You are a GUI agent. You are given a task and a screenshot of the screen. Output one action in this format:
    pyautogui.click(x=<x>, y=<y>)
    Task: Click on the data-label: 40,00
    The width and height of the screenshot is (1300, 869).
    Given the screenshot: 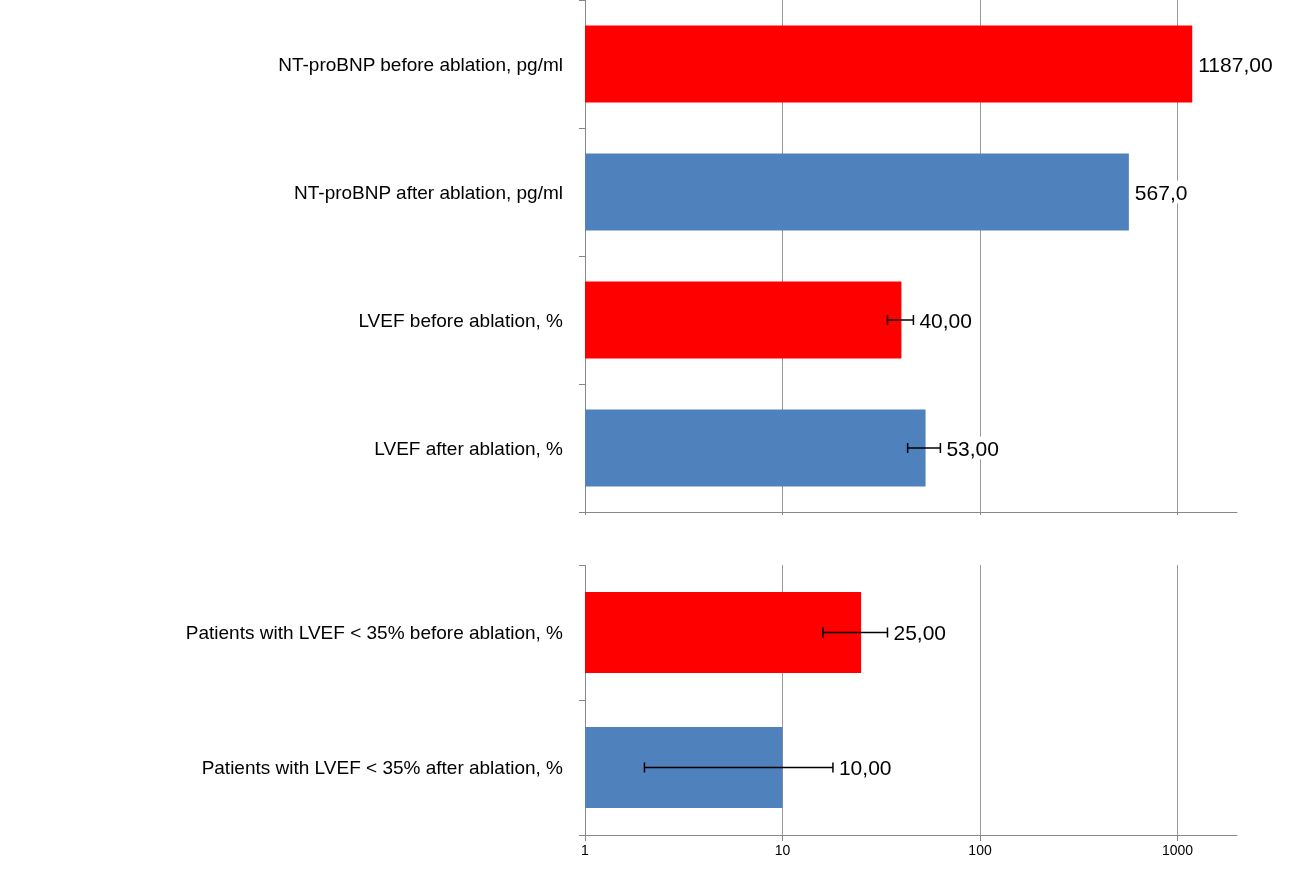 What is the action you would take?
    pyautogui.click(x=945, y=320)
    